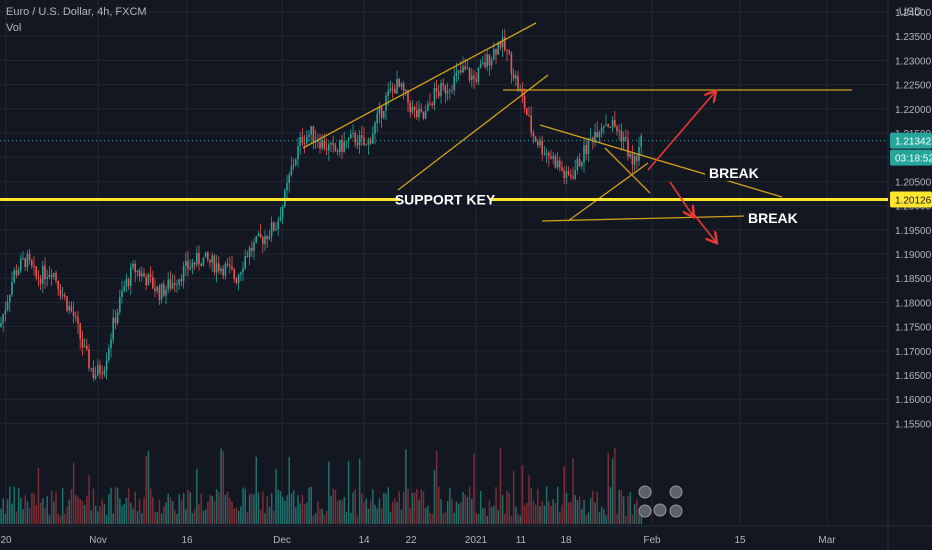  Describe the element at coordinates (14, 28) in the screenshot. I see `volume-indicator-label: Vol` at that location.